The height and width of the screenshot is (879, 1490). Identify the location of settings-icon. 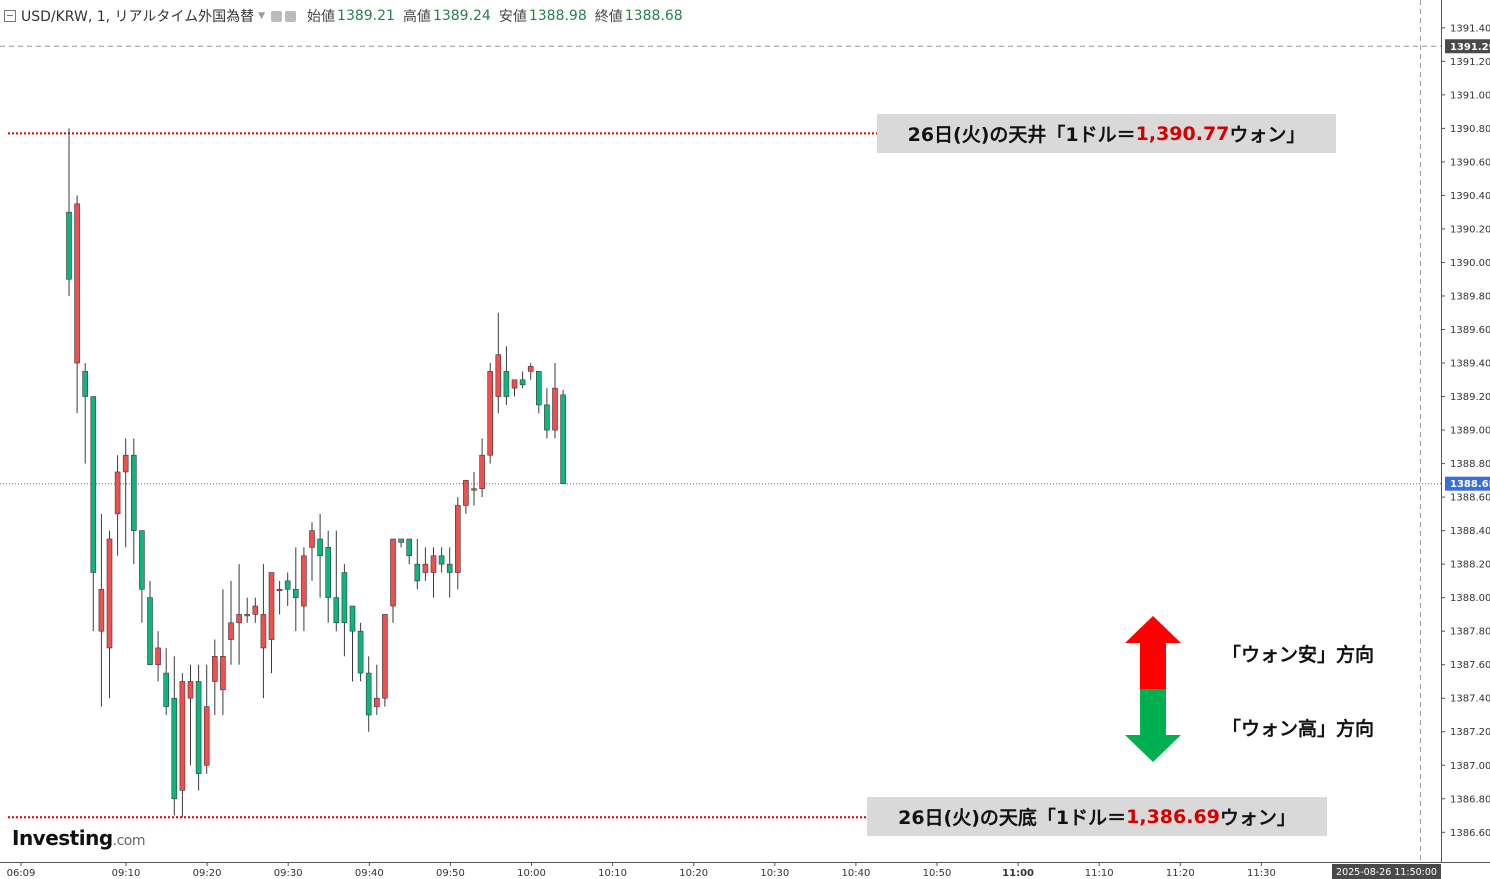
(291, 16).